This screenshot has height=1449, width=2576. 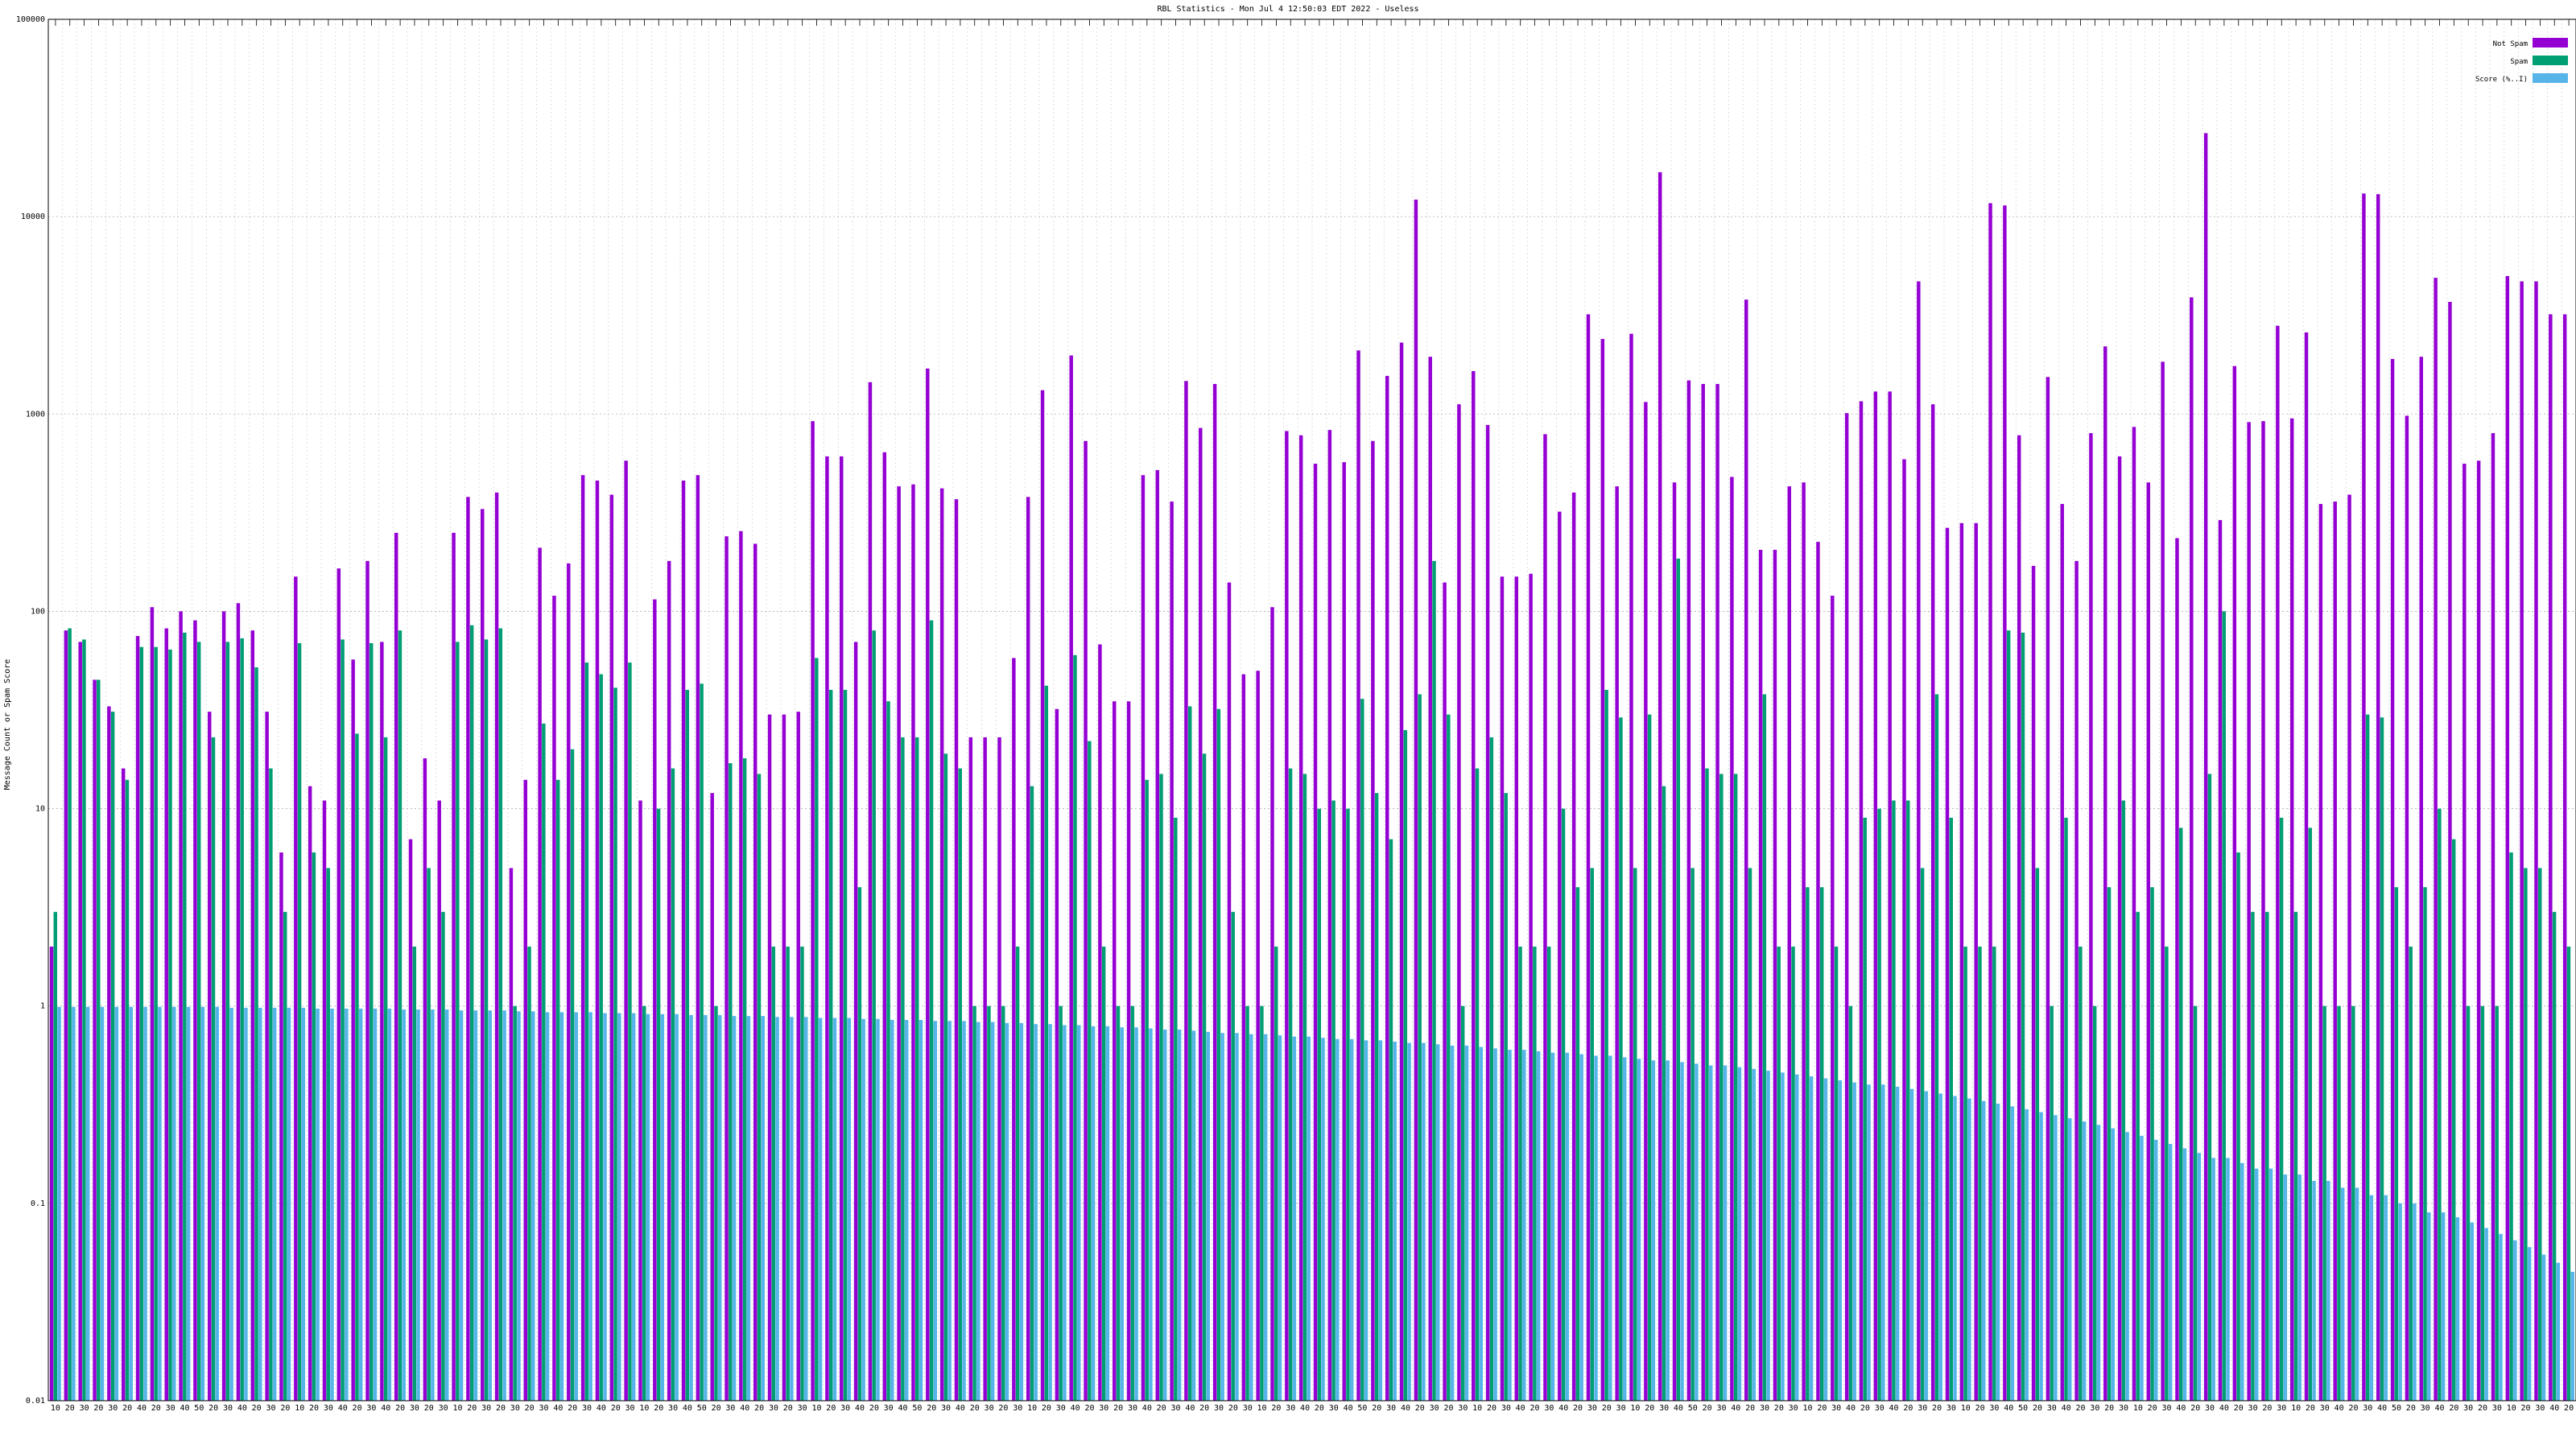 I want to click on legend-label: Not Spam, so click(x=2510, y=44).